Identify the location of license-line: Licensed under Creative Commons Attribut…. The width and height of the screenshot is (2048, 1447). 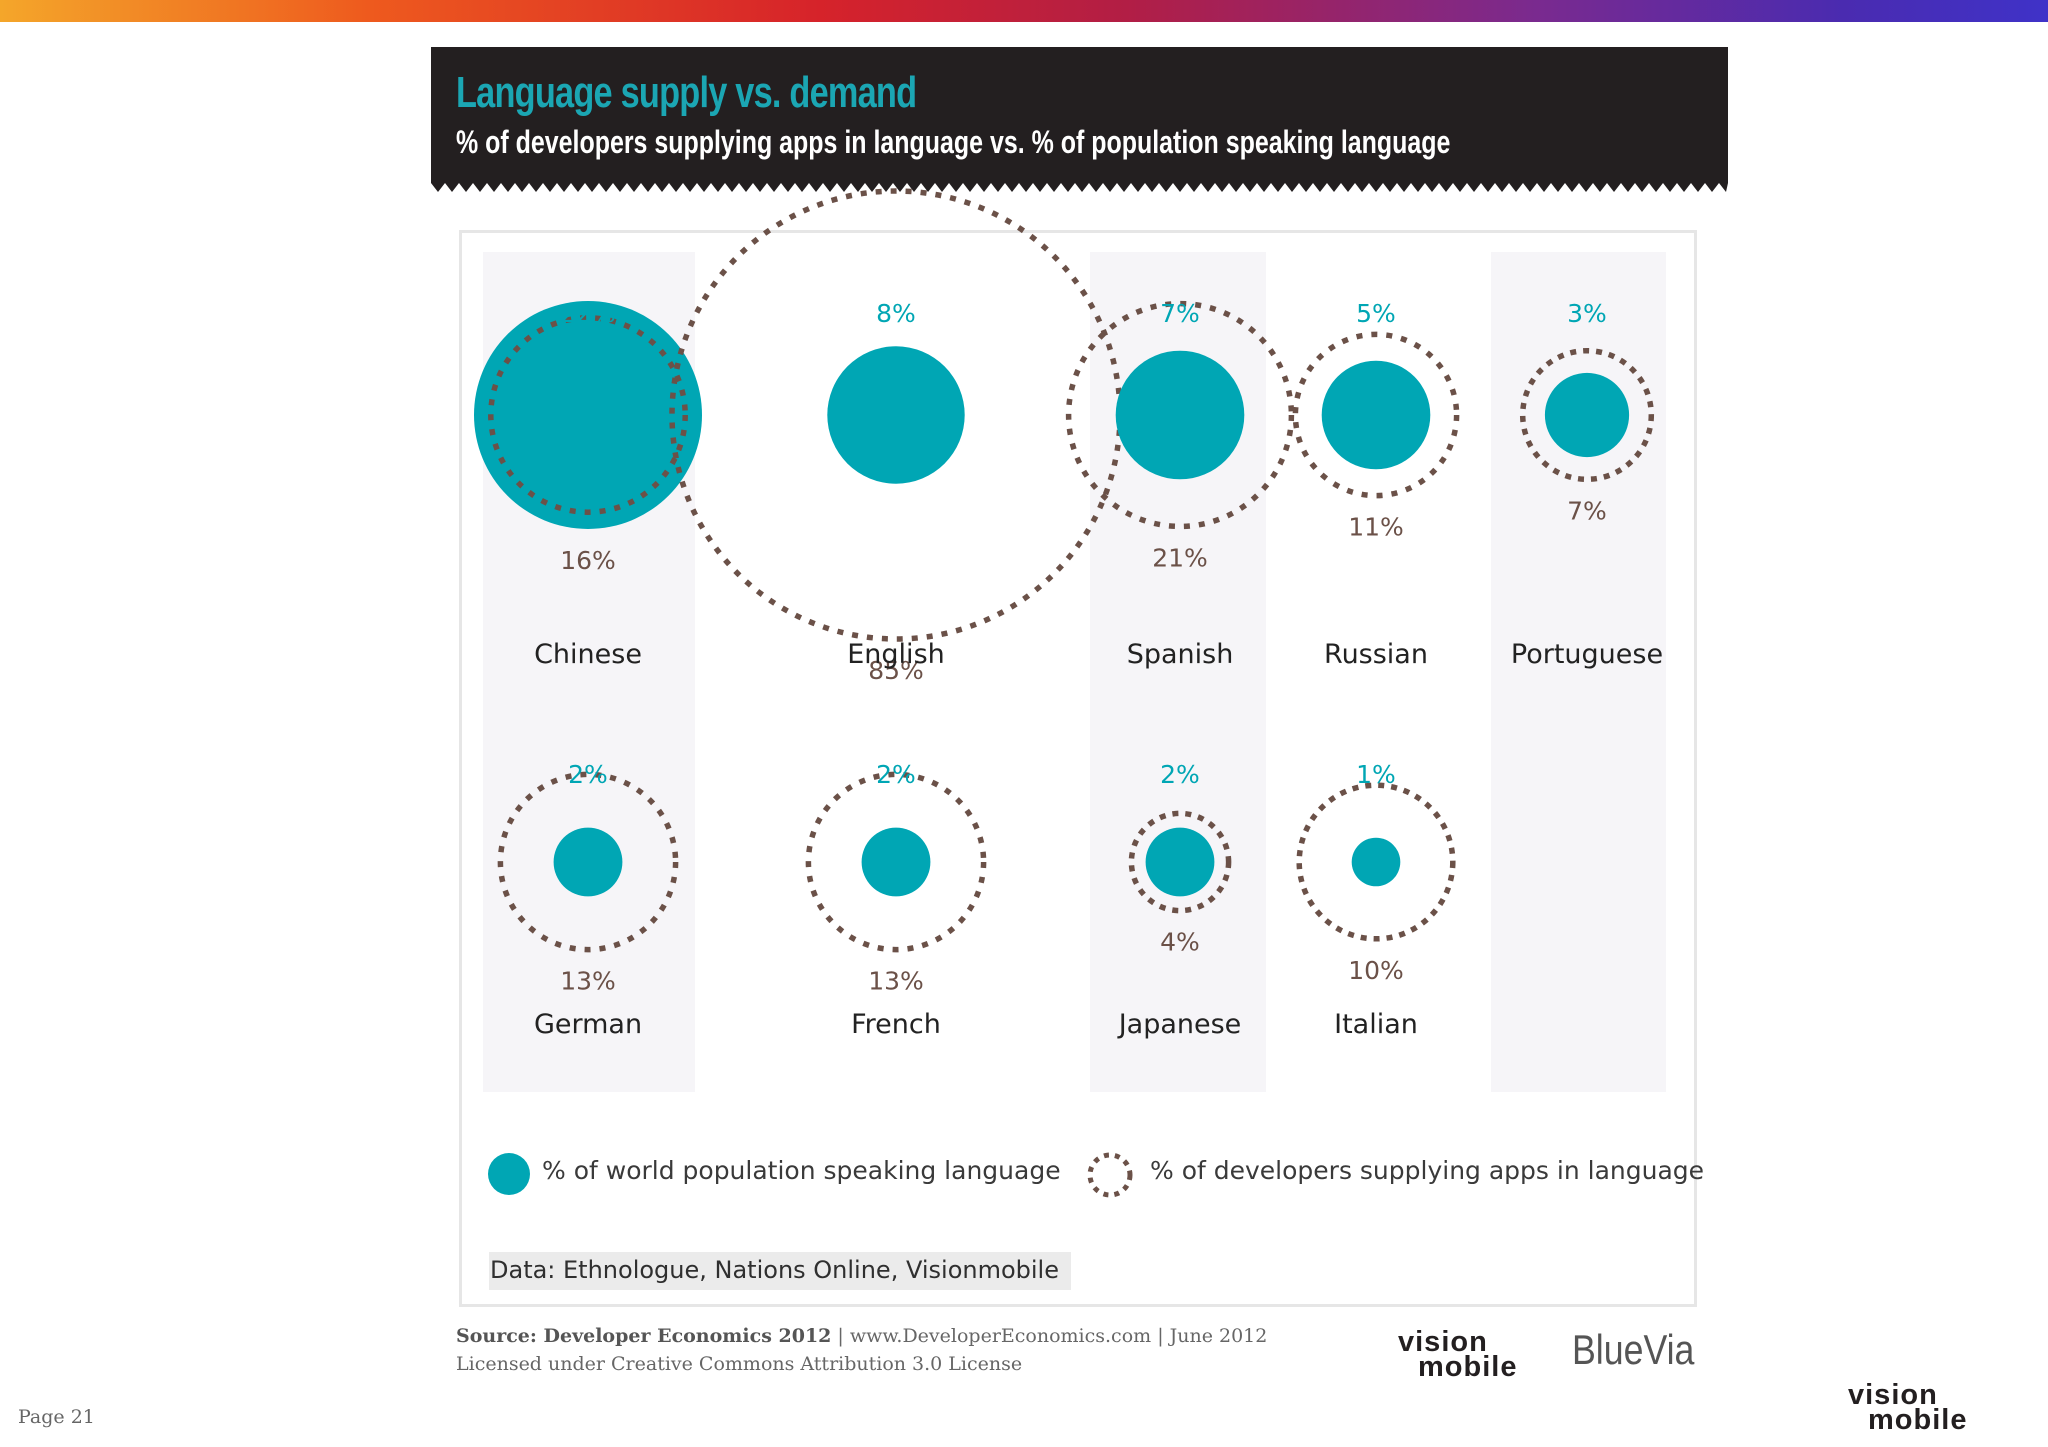
(739, 1364).